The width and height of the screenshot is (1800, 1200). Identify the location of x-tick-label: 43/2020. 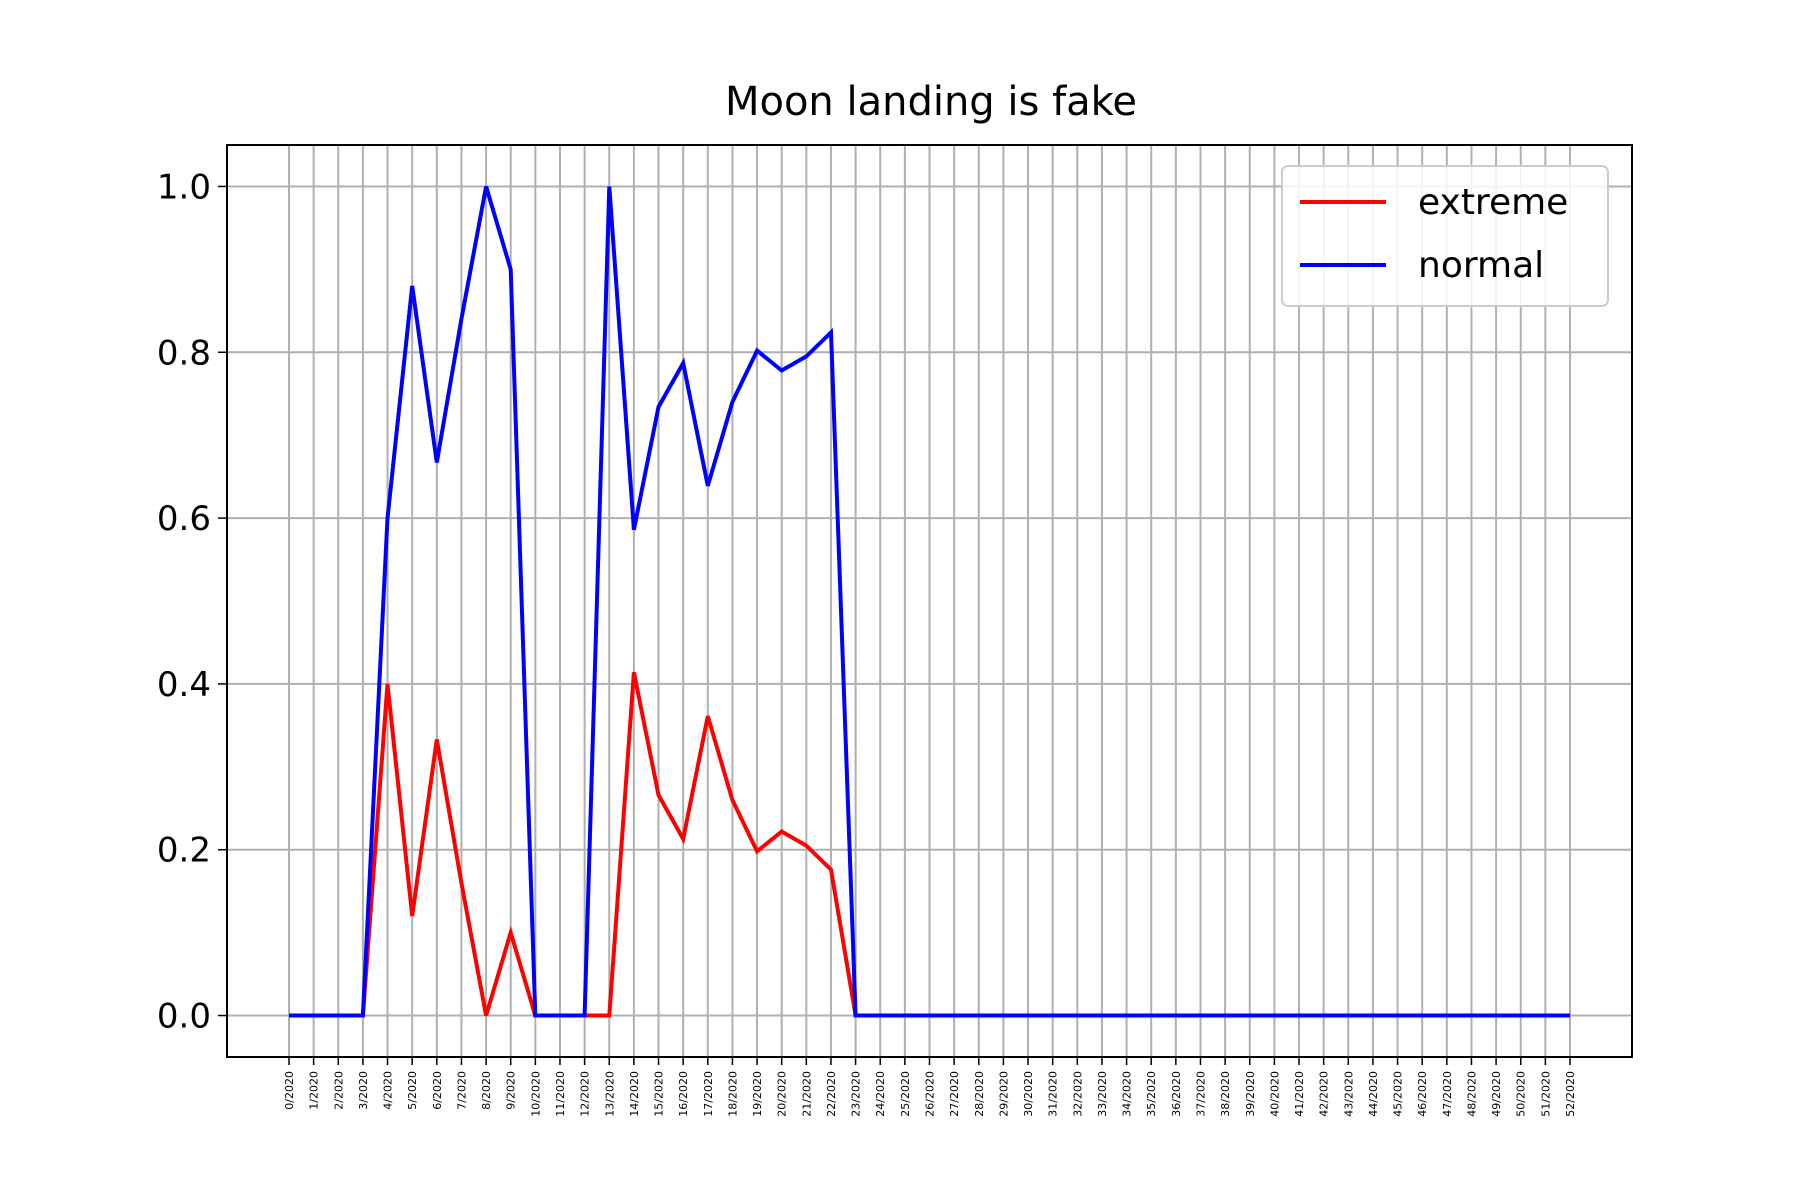
(1348, 1094).